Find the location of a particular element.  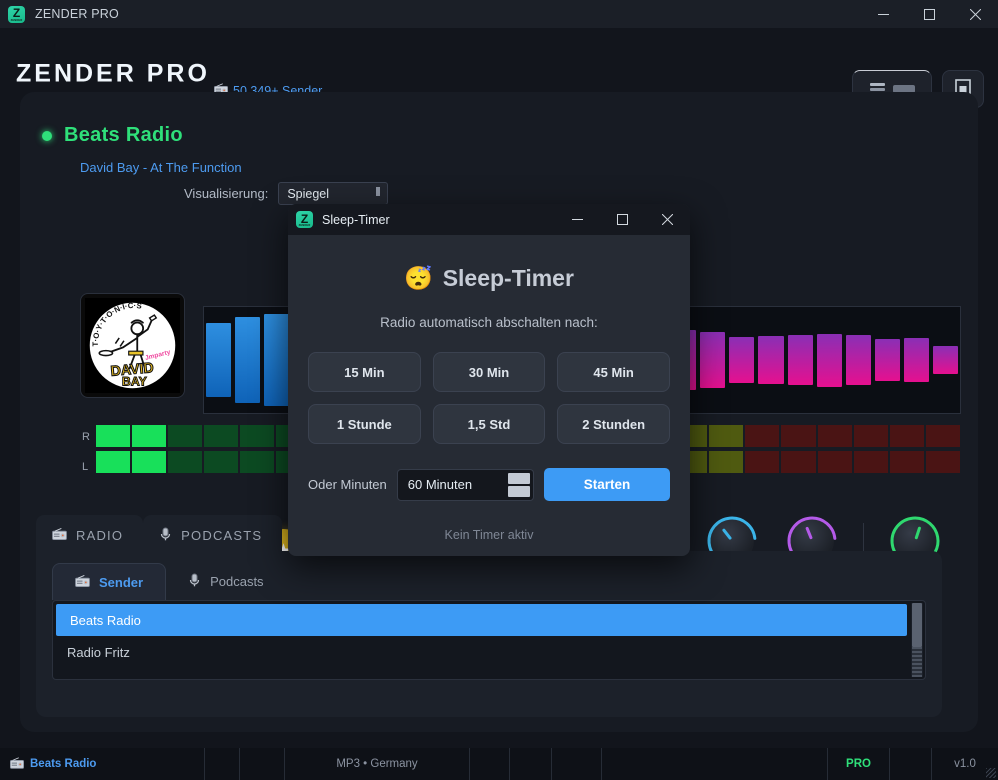

status-bar: Beats Radio MP3 • Germany PRO v1.0 is located at coordinates (499, 764).